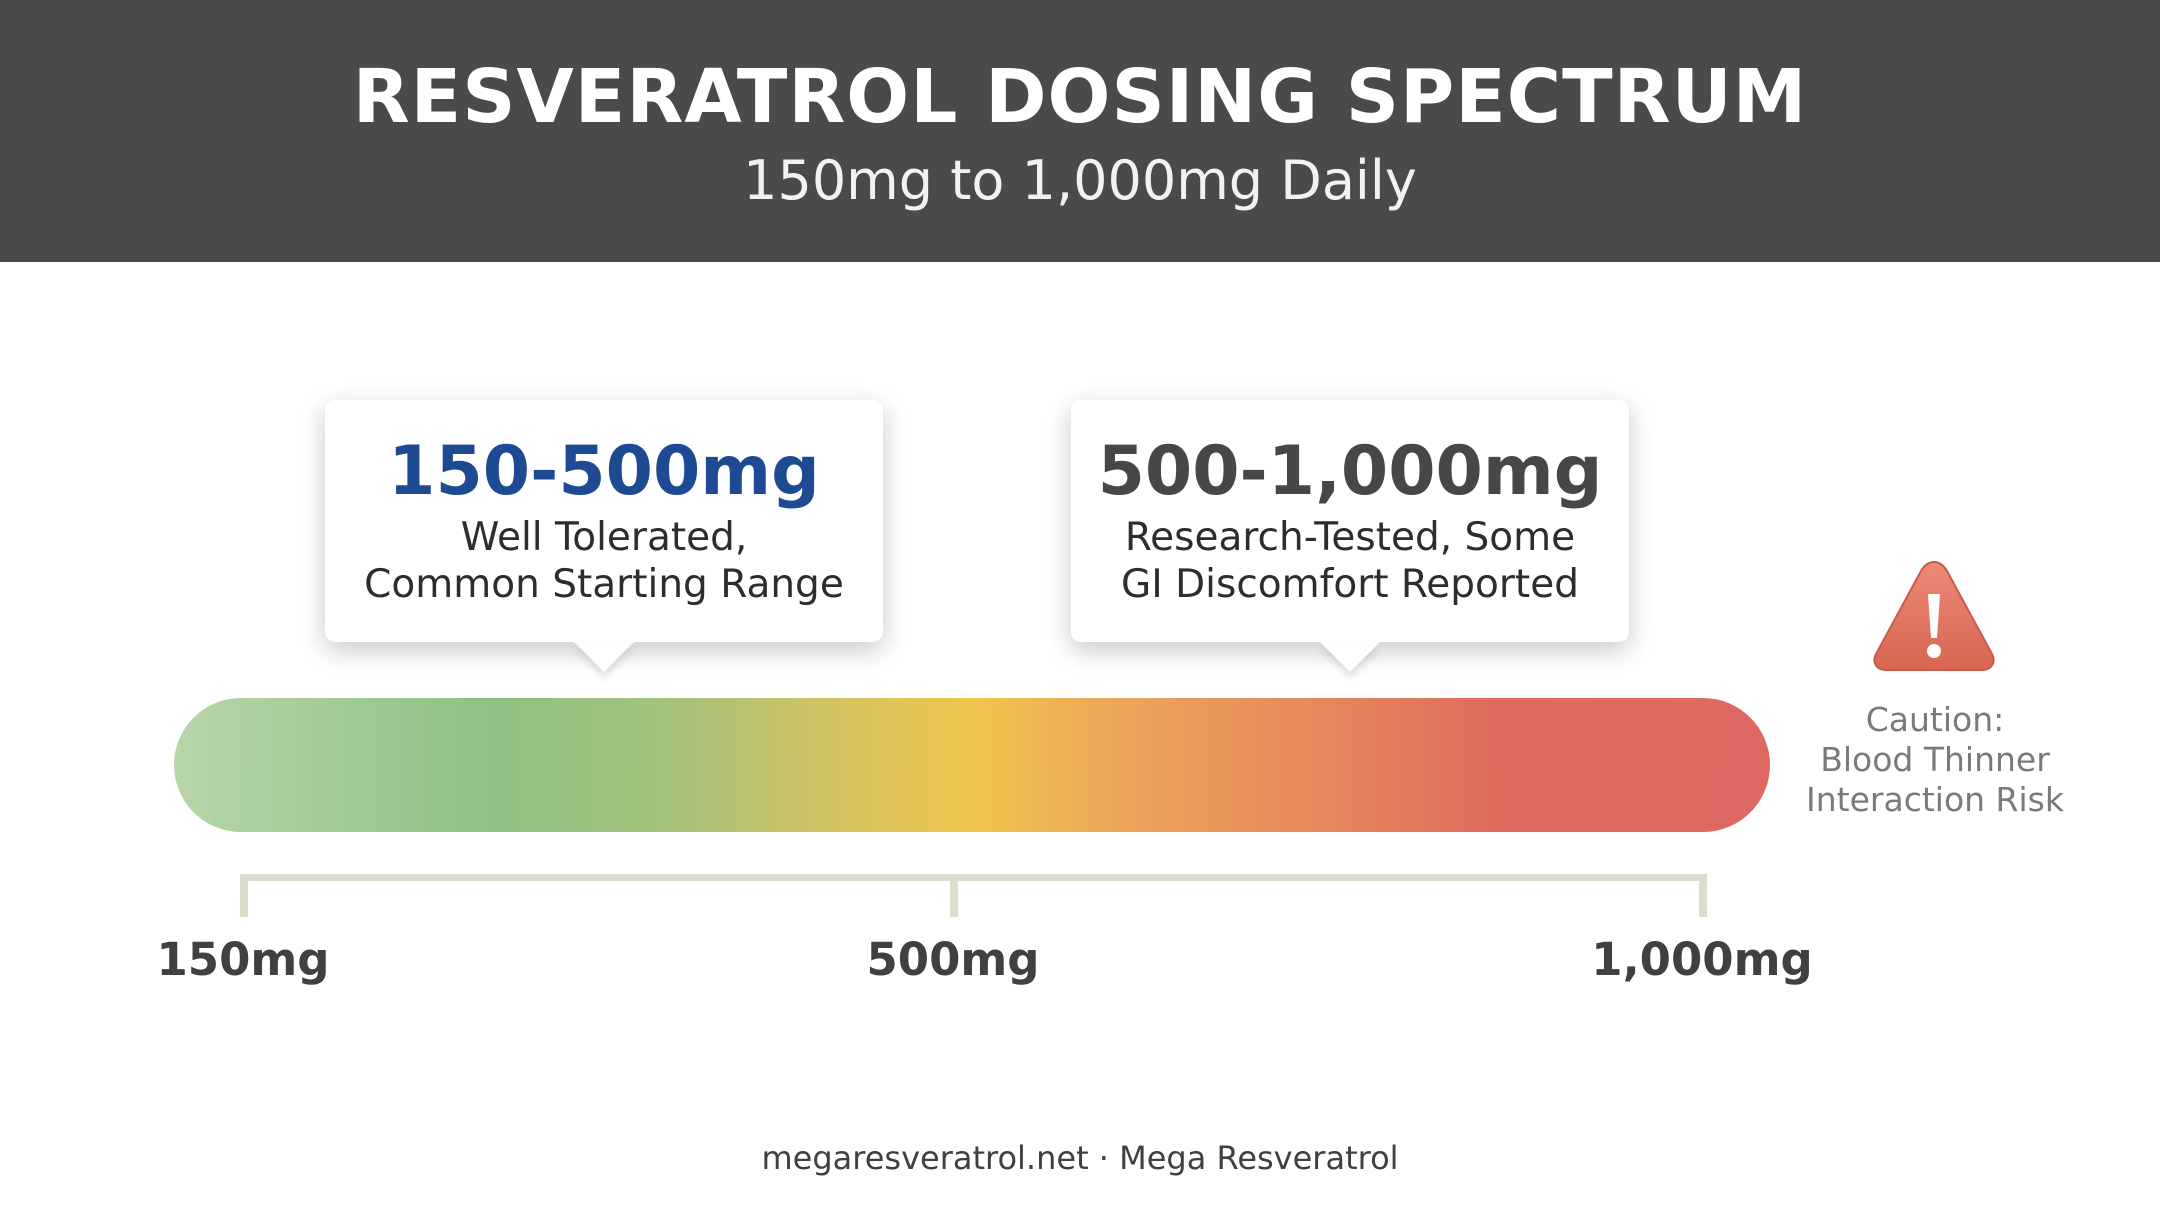 Image resolution: width=2160 pixels, height=1206 pixels. What do you see at coordinates (604, 584) in the screenshot?
I see `callout-low-dose-line-2: Common Starting Range` at bounding box center [604, 584].